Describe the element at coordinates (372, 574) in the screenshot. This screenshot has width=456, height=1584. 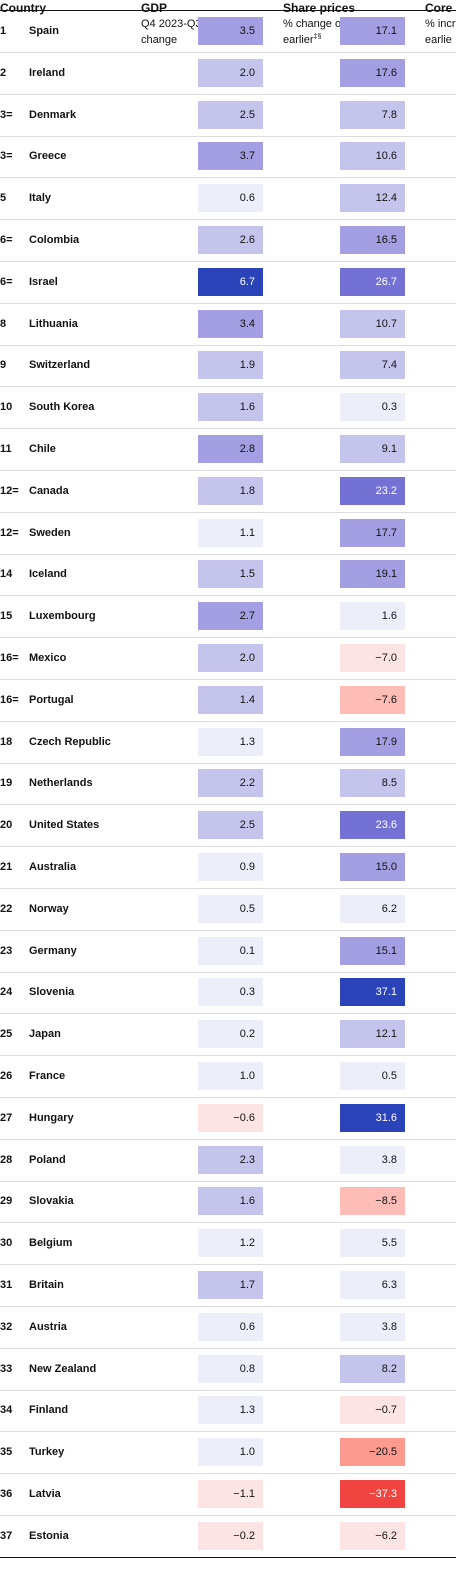
I see `share-price-value-cell: 19.1` at that location.